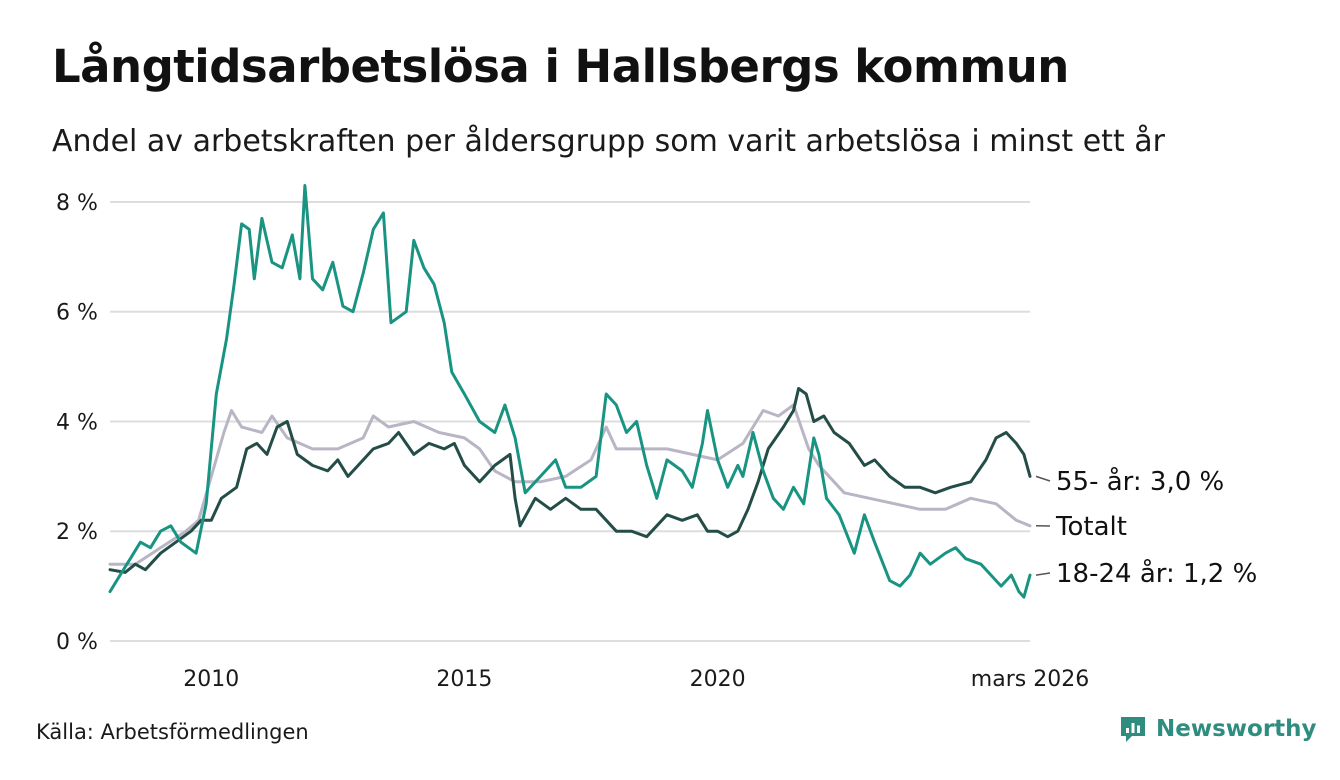 The image size is (1340, 780). What do you see at coordinates (560, 66) in the screenshot?
I see `chart-title: Långtidsarbetslösa i Hallsbergs kommun` at bounding box center [560, 66].